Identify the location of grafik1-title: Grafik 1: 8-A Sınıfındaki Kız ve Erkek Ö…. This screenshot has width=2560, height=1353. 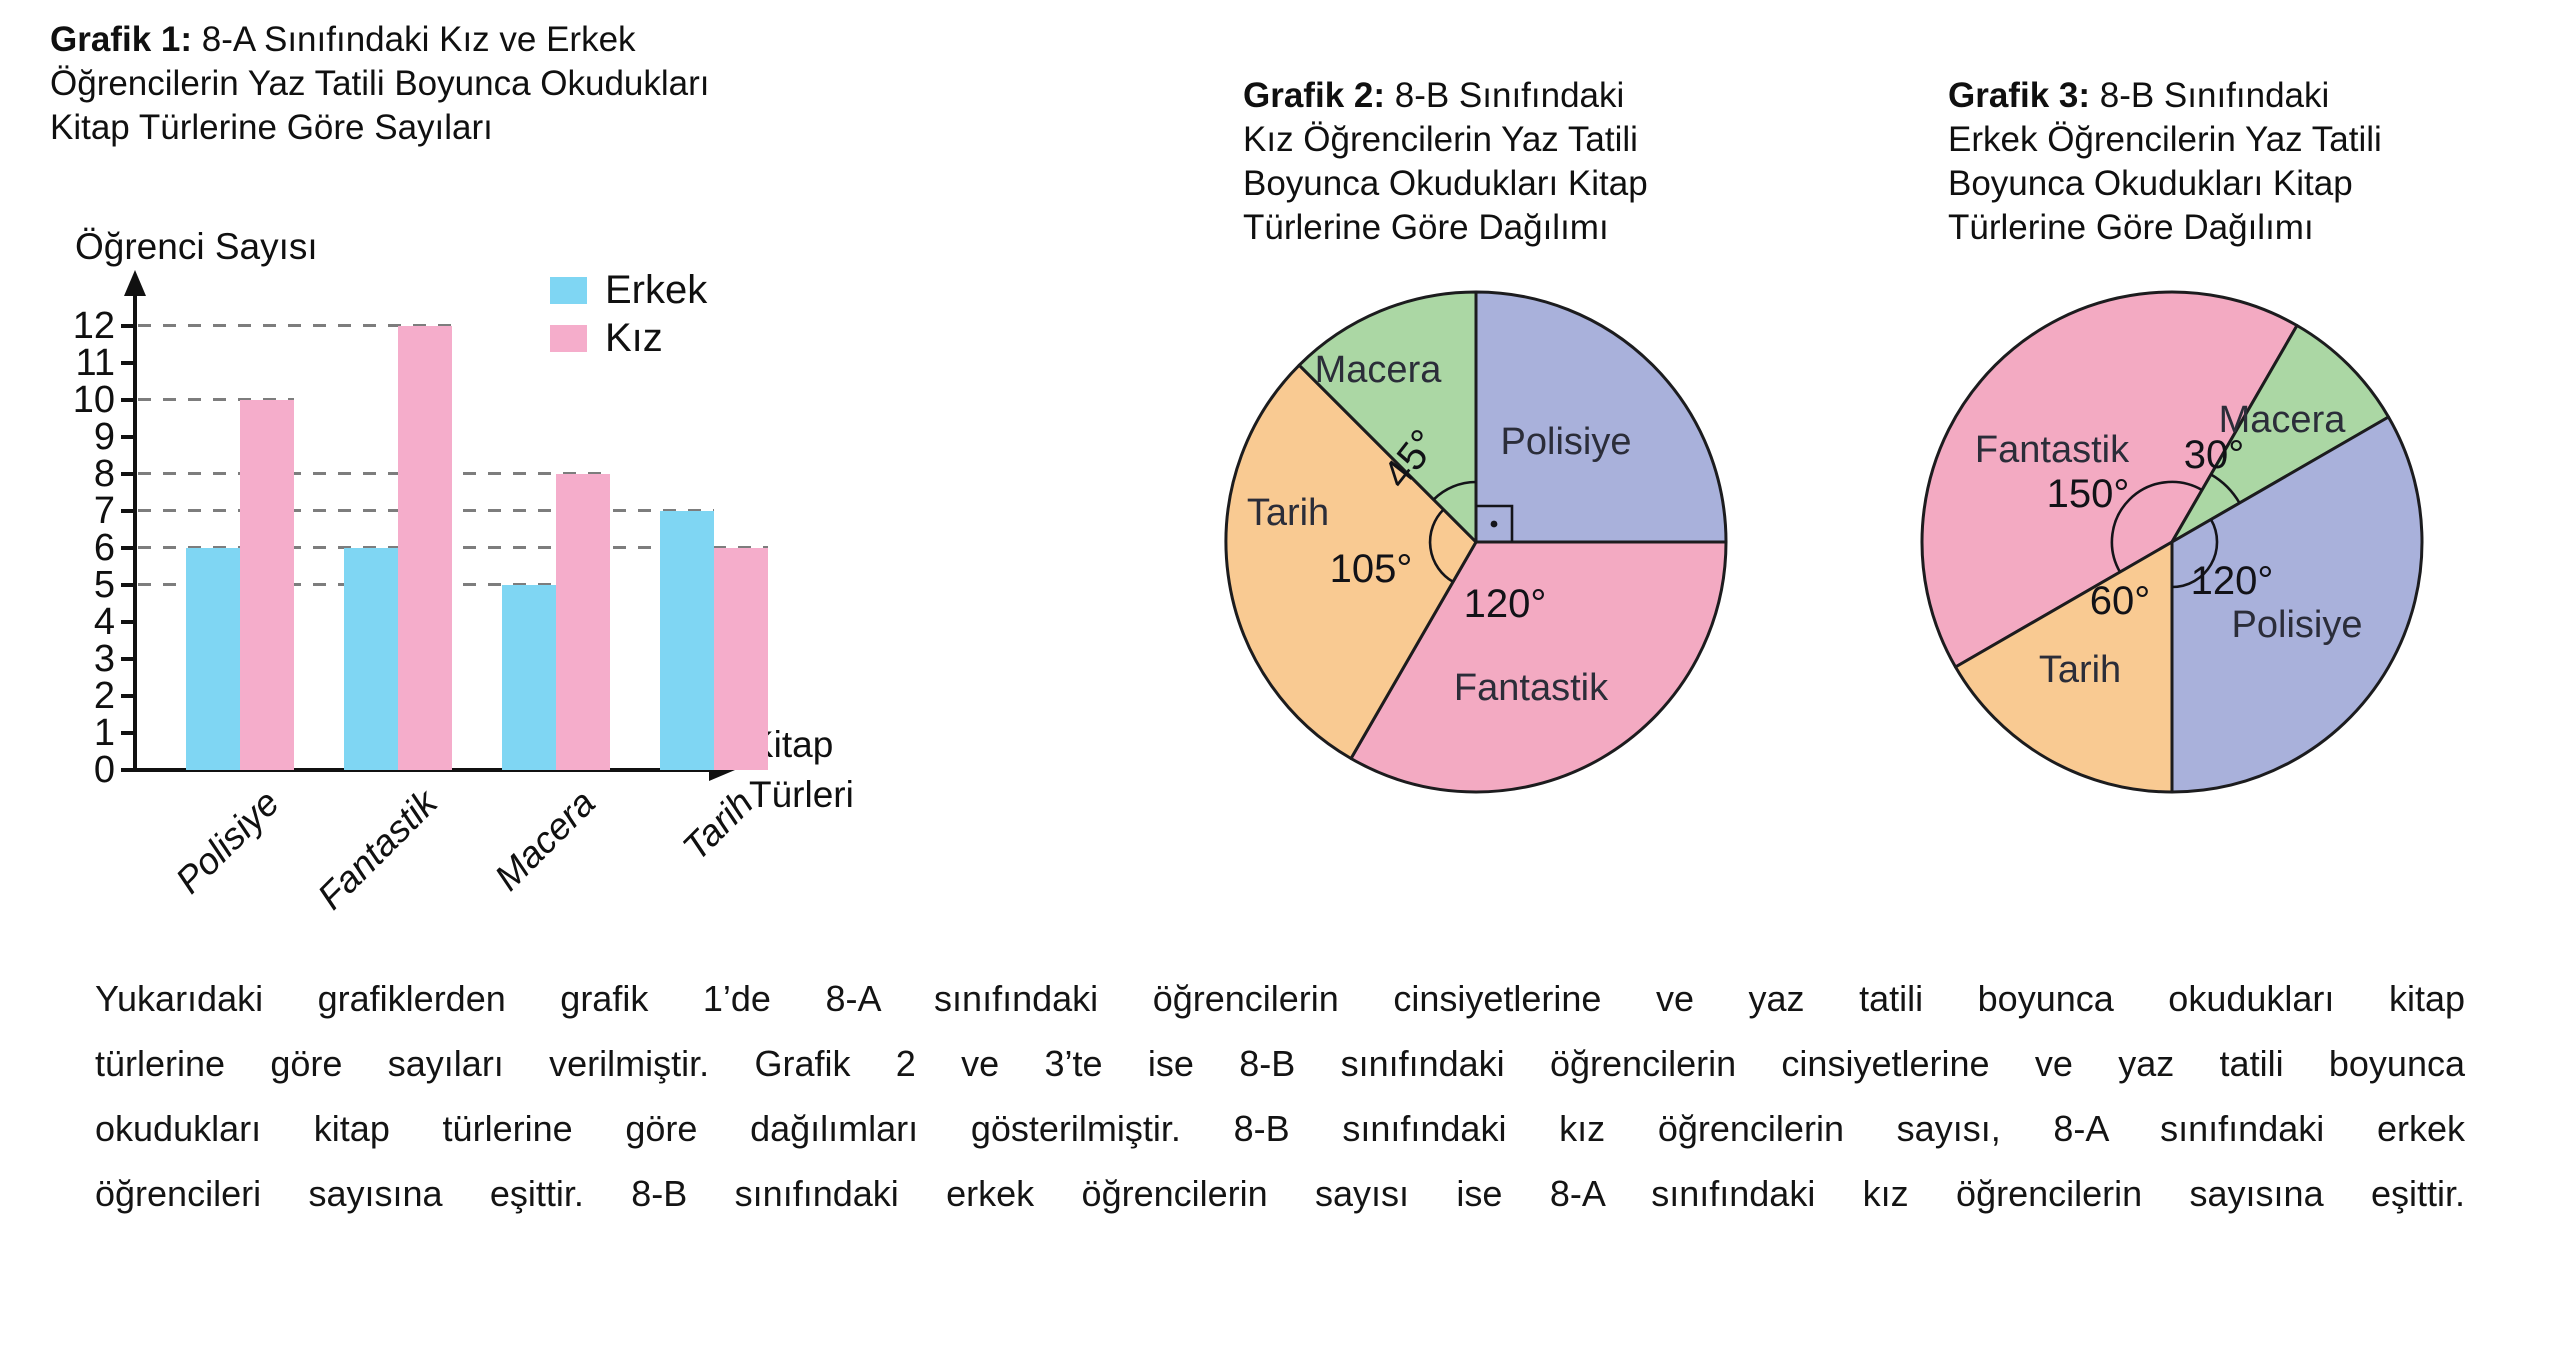
(470, 84).